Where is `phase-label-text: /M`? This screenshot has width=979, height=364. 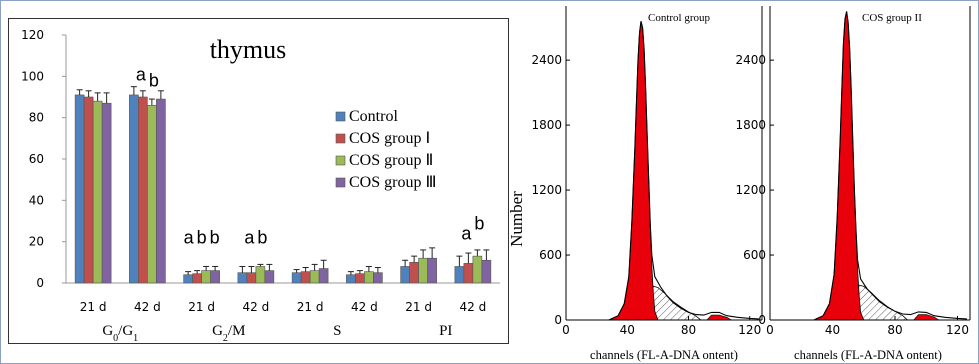 phase-label-text: /M is located at coordinates (237, 331).